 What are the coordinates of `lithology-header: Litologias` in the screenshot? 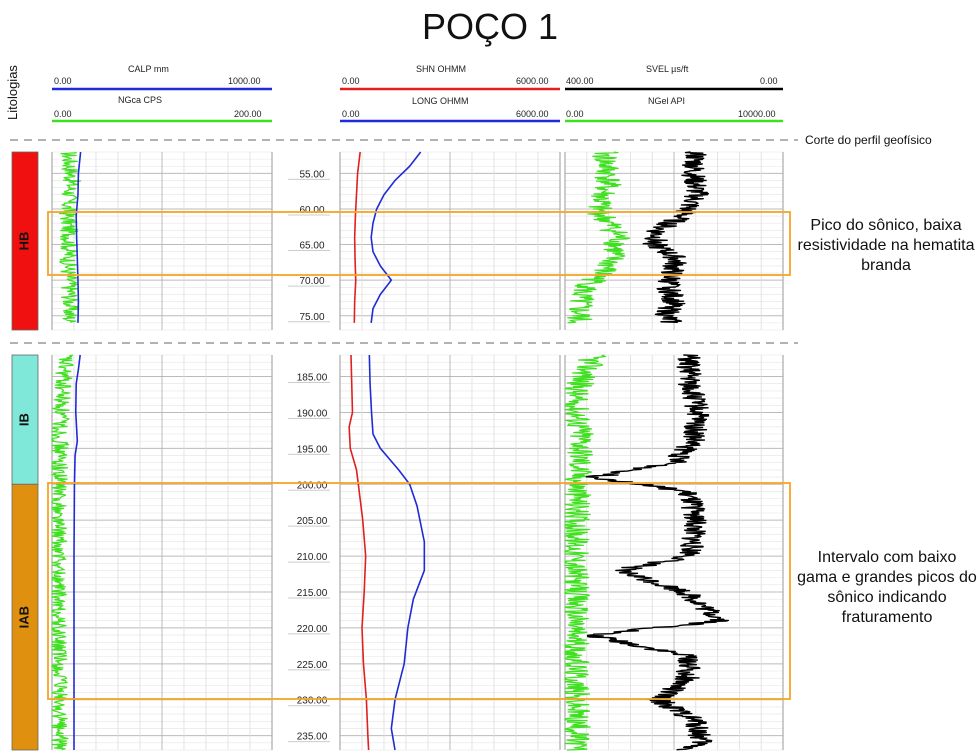 It's located at (12, 92).